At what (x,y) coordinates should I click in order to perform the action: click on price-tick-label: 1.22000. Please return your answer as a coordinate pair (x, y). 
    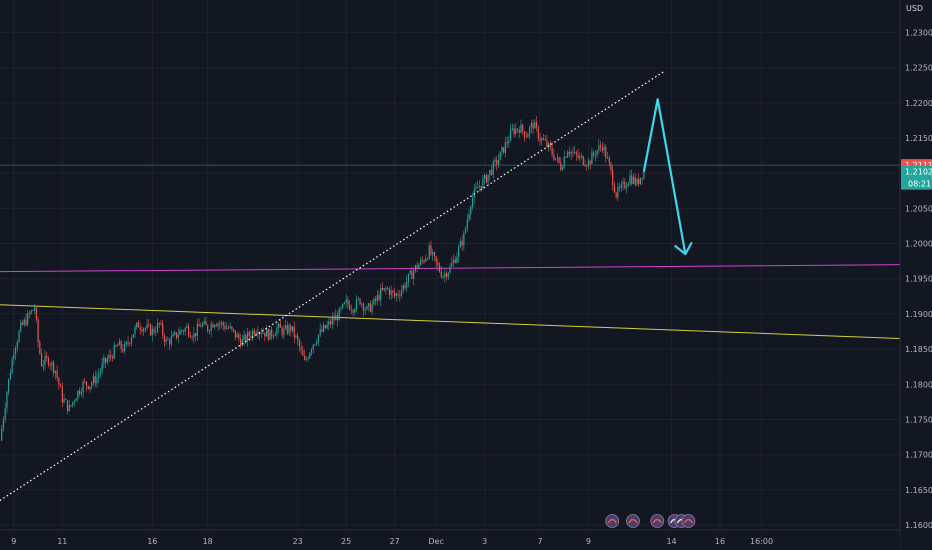
    Looking at the image, I should click on (918, 103).